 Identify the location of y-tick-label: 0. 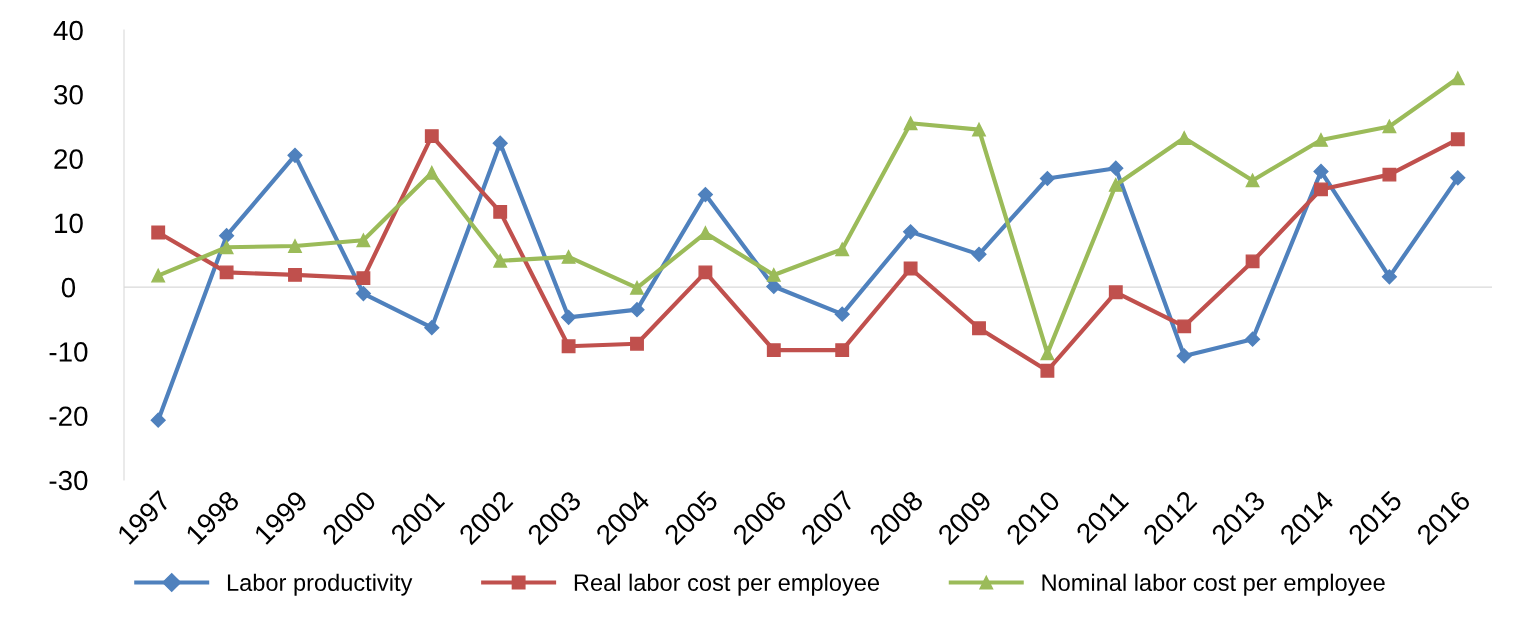
(68, 287).